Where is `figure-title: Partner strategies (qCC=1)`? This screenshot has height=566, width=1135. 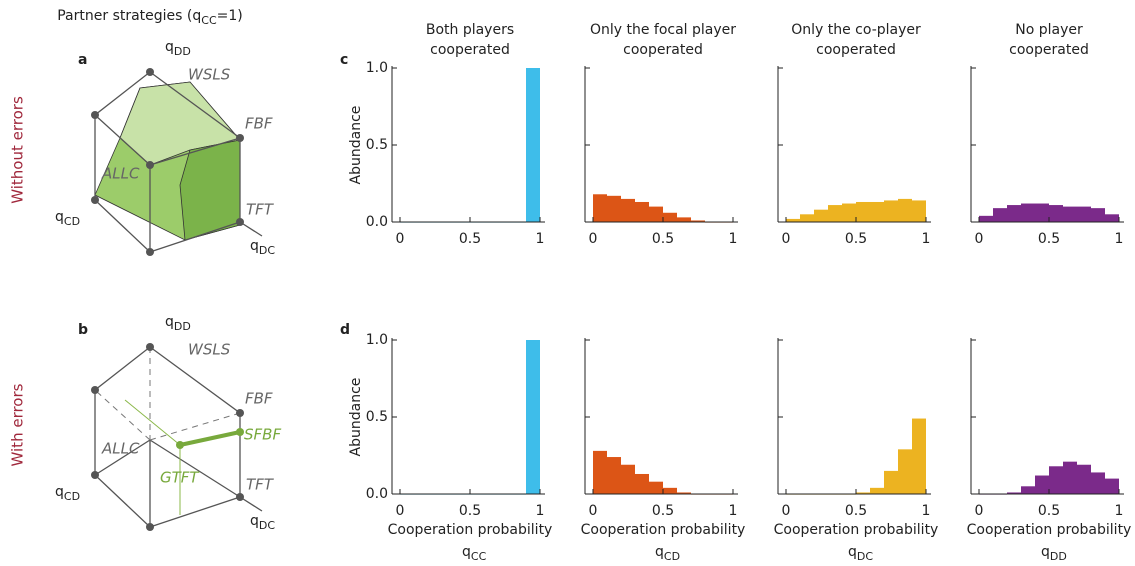 figure-title: Partner strategies (qCC=1) is located at coordinates (150, 17).